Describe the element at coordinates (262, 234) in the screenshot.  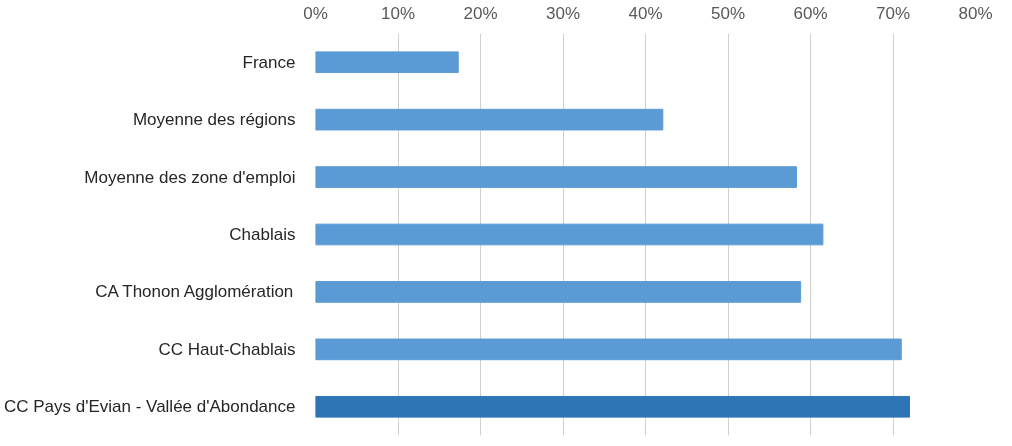
I see `y-tick-label: Chablais` at that location.